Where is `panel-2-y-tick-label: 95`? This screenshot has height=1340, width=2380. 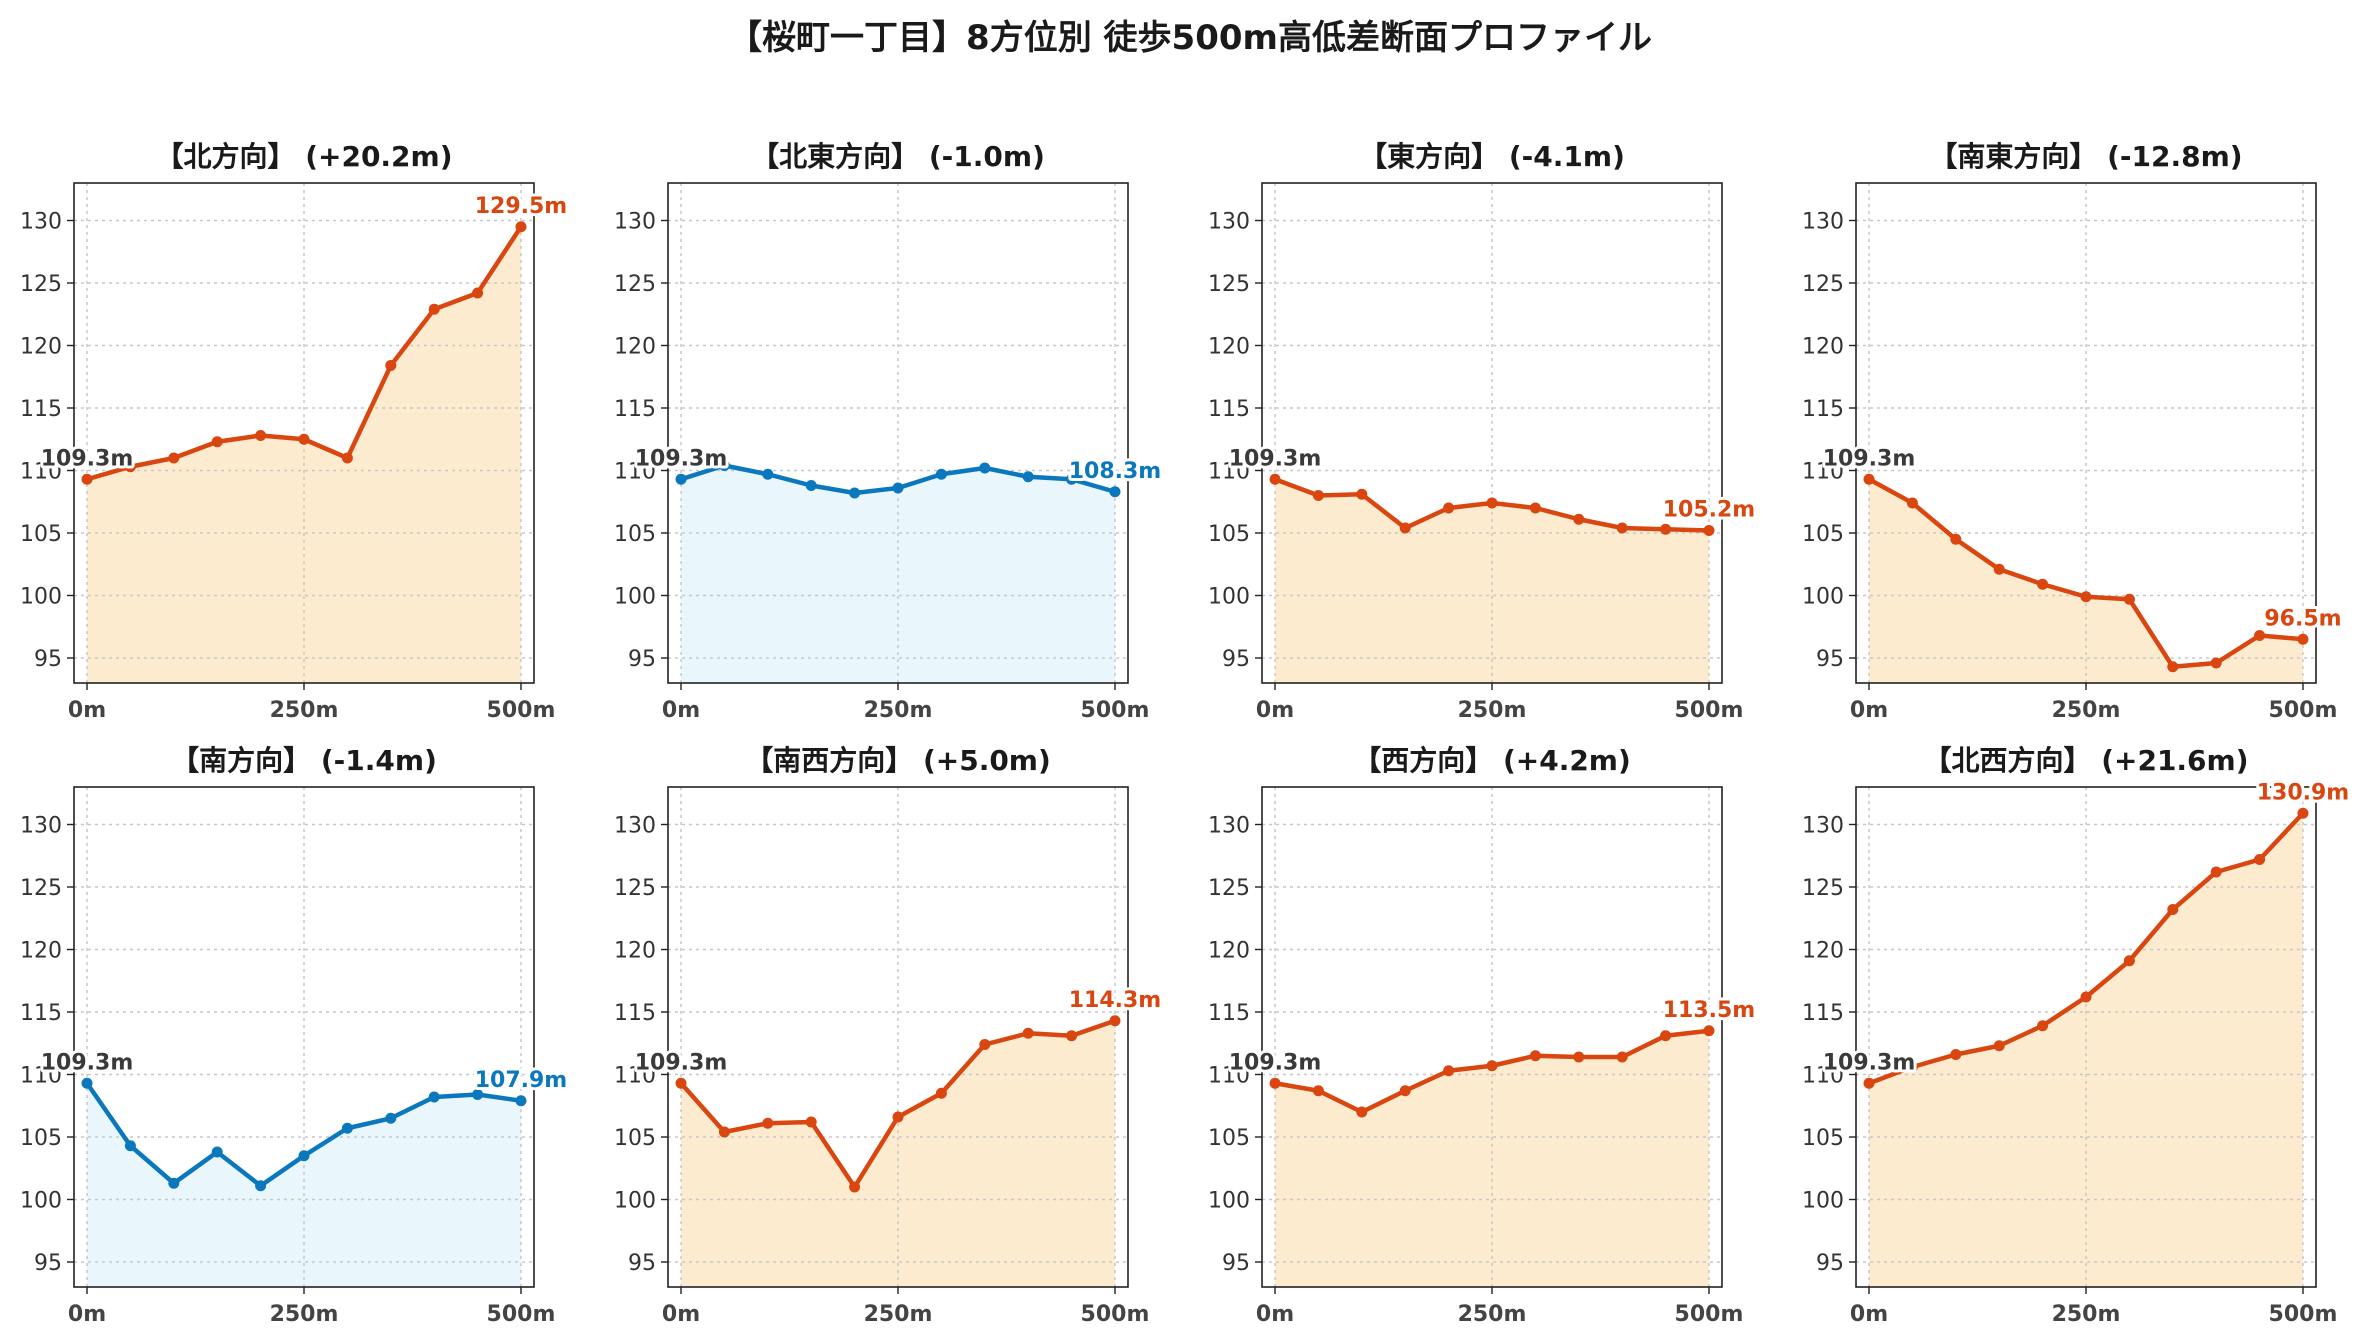 panel-2-y-tick-label: 95 is located at coordinates (642, 659).